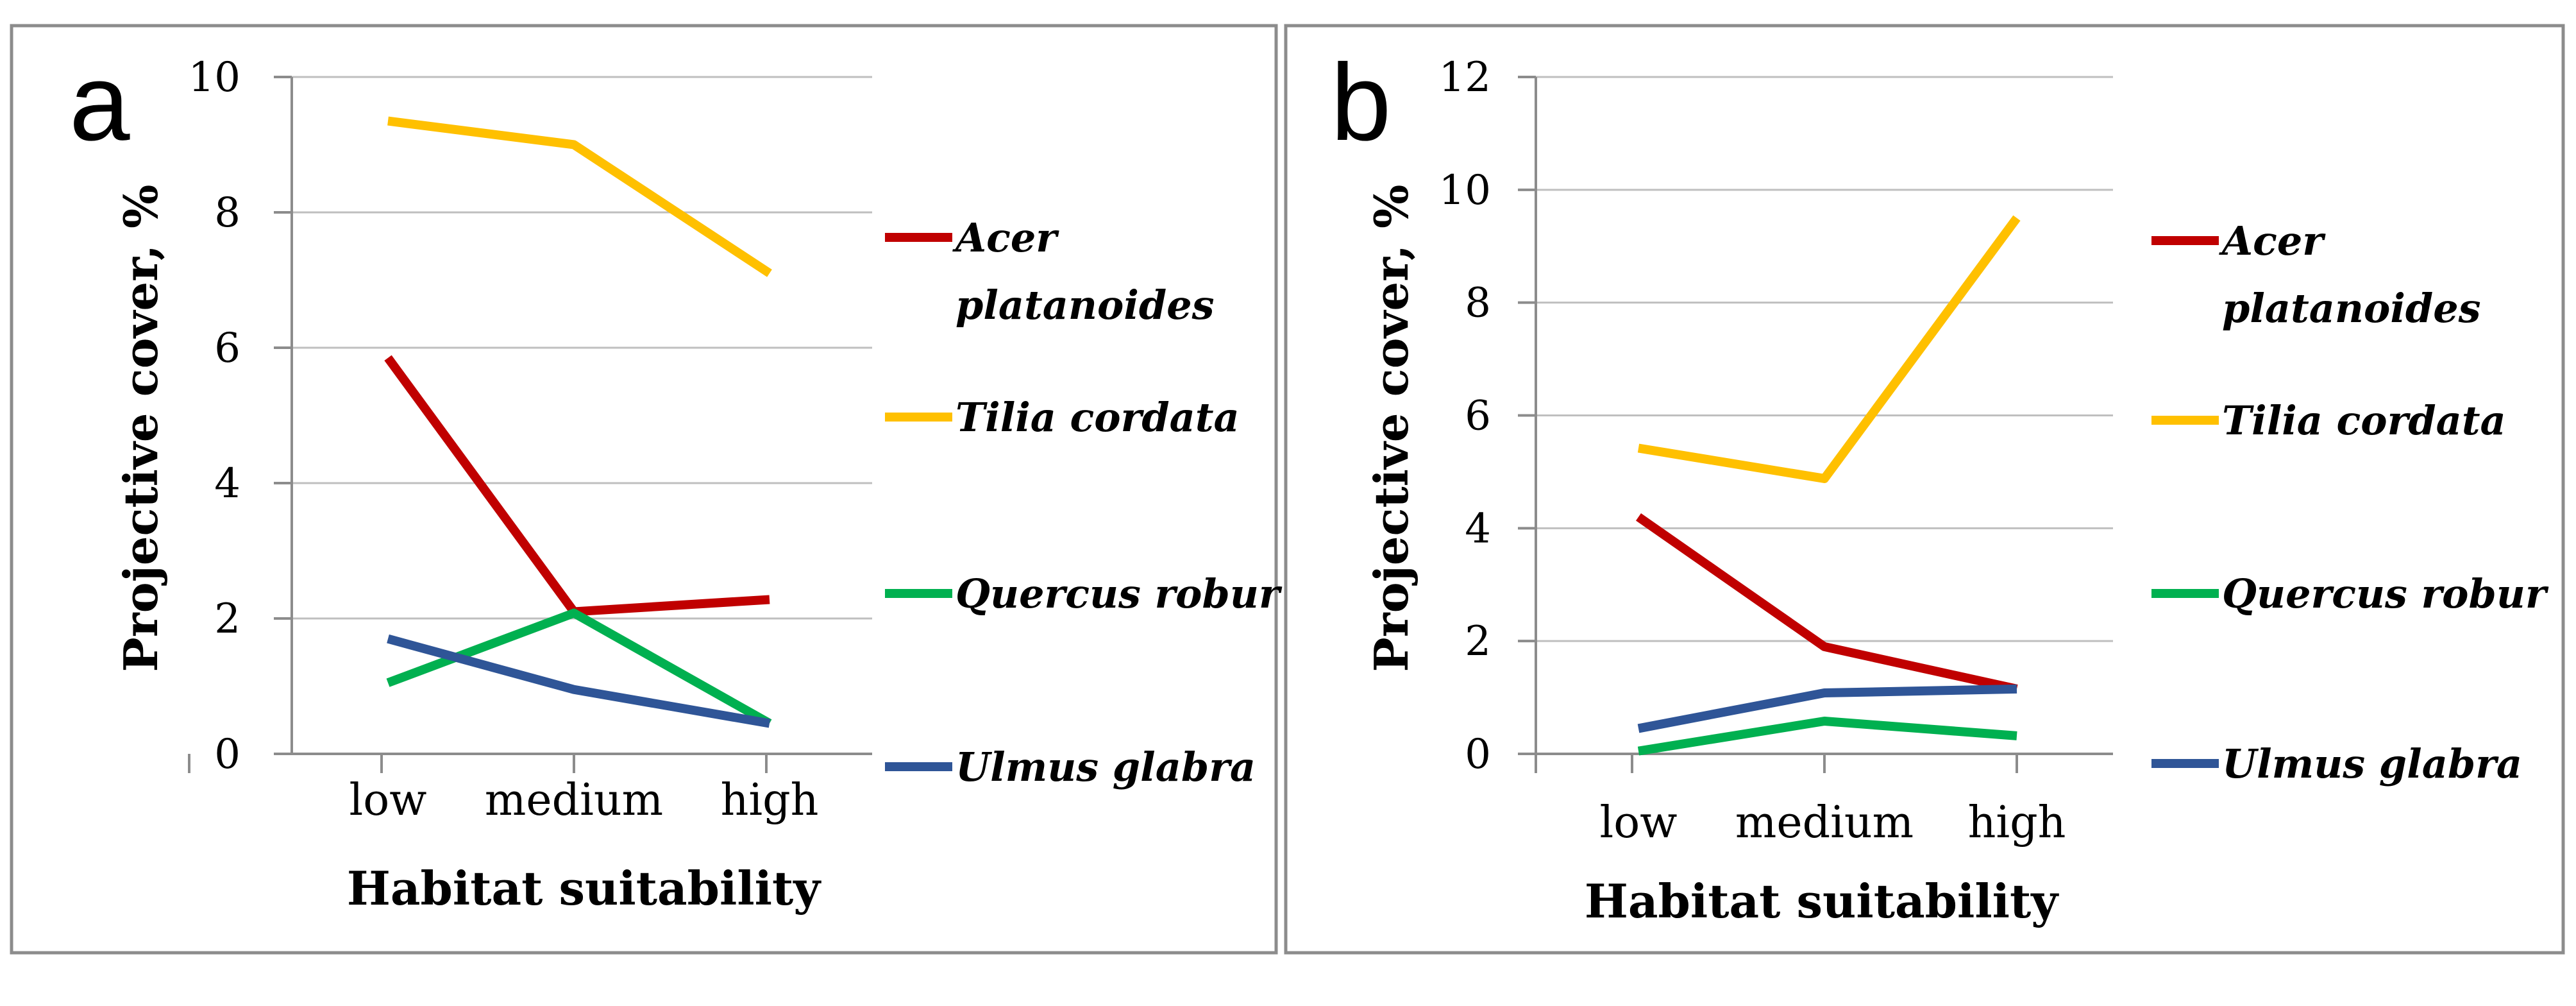 This screenshot has width=2576, height=1006. Describe the element at coordinates (1465, 77) in the screenshot. I see `y-tick-label: 12` at that location.